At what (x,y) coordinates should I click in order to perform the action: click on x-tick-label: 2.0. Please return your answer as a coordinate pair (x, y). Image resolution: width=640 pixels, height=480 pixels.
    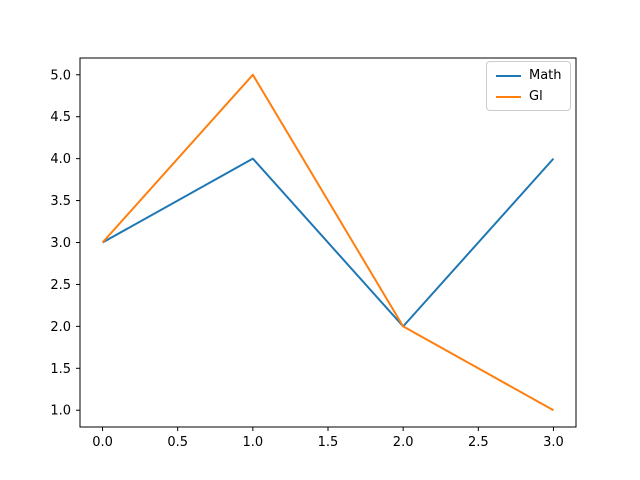
    Looking at the image, I should click on (403, 442).